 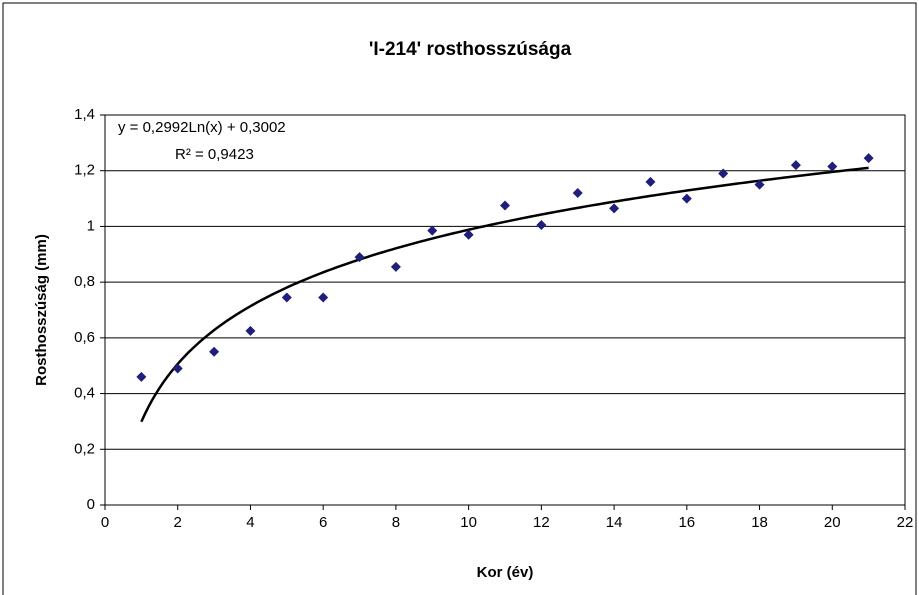 I want to click on trendline-r2: R² = 0,9423, so click(x=214, y=154).